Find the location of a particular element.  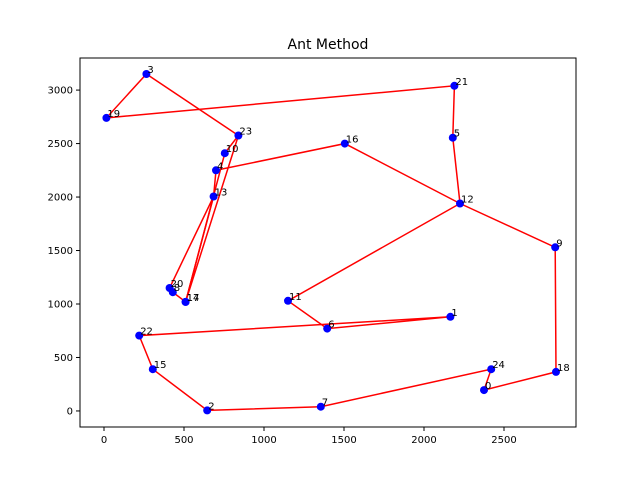

point-label-22: 22 is located at coordinates (146, 332).